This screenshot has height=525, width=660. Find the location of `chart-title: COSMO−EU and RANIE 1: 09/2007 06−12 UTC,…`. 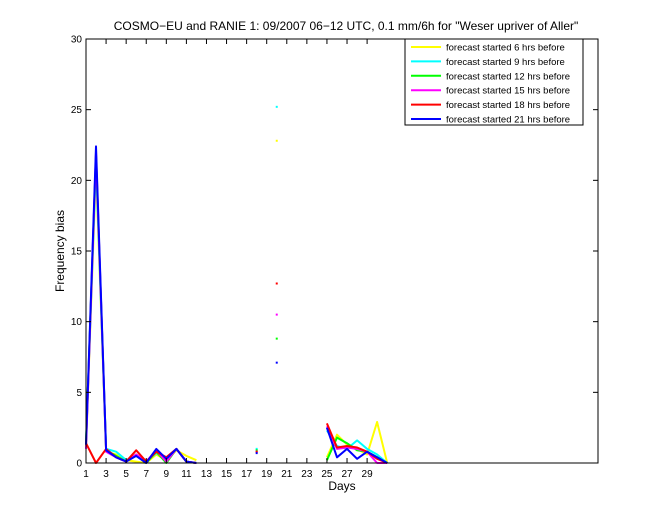

chart-title: COSMO−EU and RANIE 1: 09/2007 06−12 UTC,… is located at coordinates (346, 26).